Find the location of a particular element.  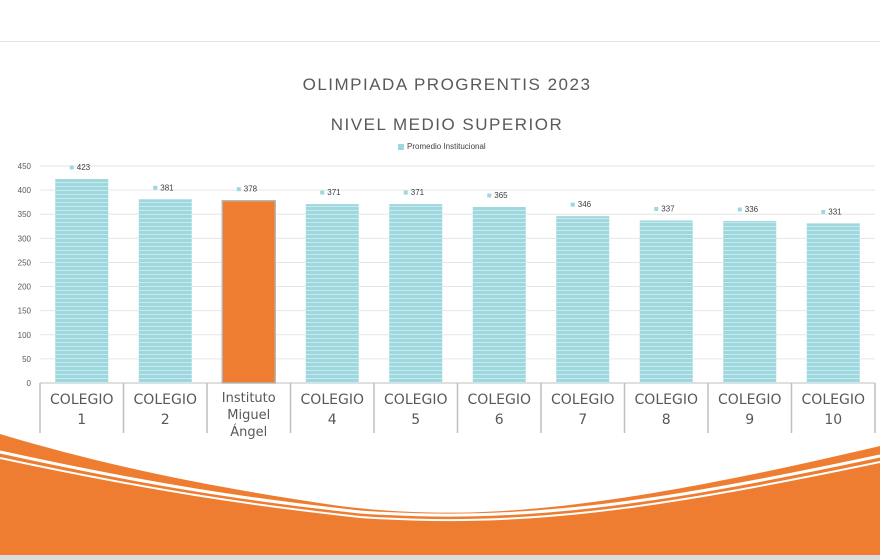

y-tick-label: 50 is located at coordinates (26, 359).